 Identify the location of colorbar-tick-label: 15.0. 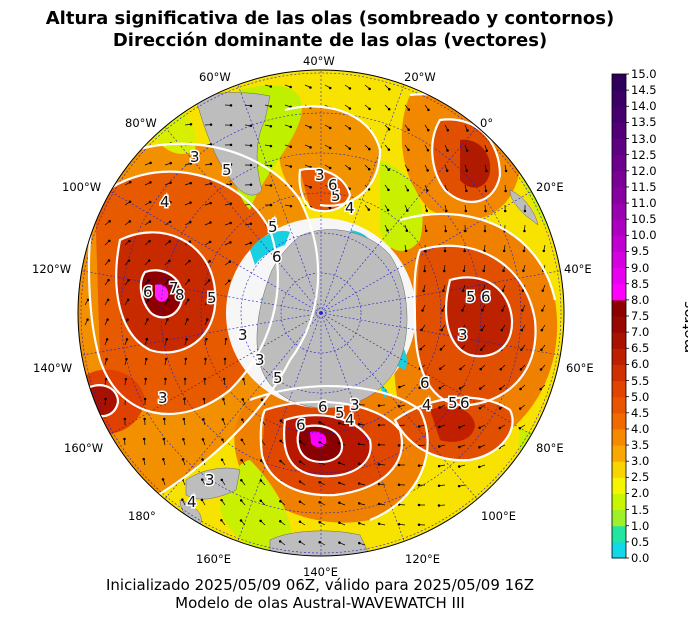
(644, 74).